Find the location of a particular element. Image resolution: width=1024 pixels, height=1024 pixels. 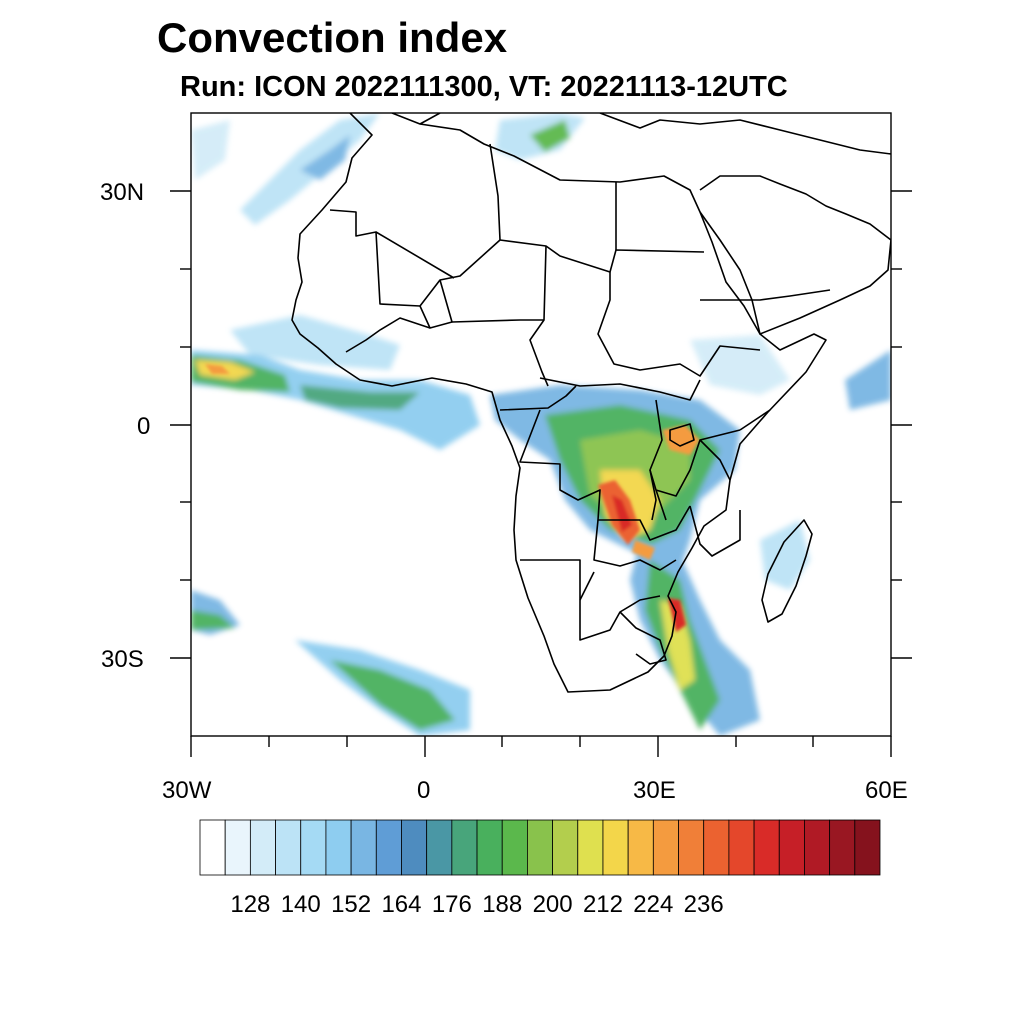

lon-label-60e: 60E is located at coordinates (886, 790).